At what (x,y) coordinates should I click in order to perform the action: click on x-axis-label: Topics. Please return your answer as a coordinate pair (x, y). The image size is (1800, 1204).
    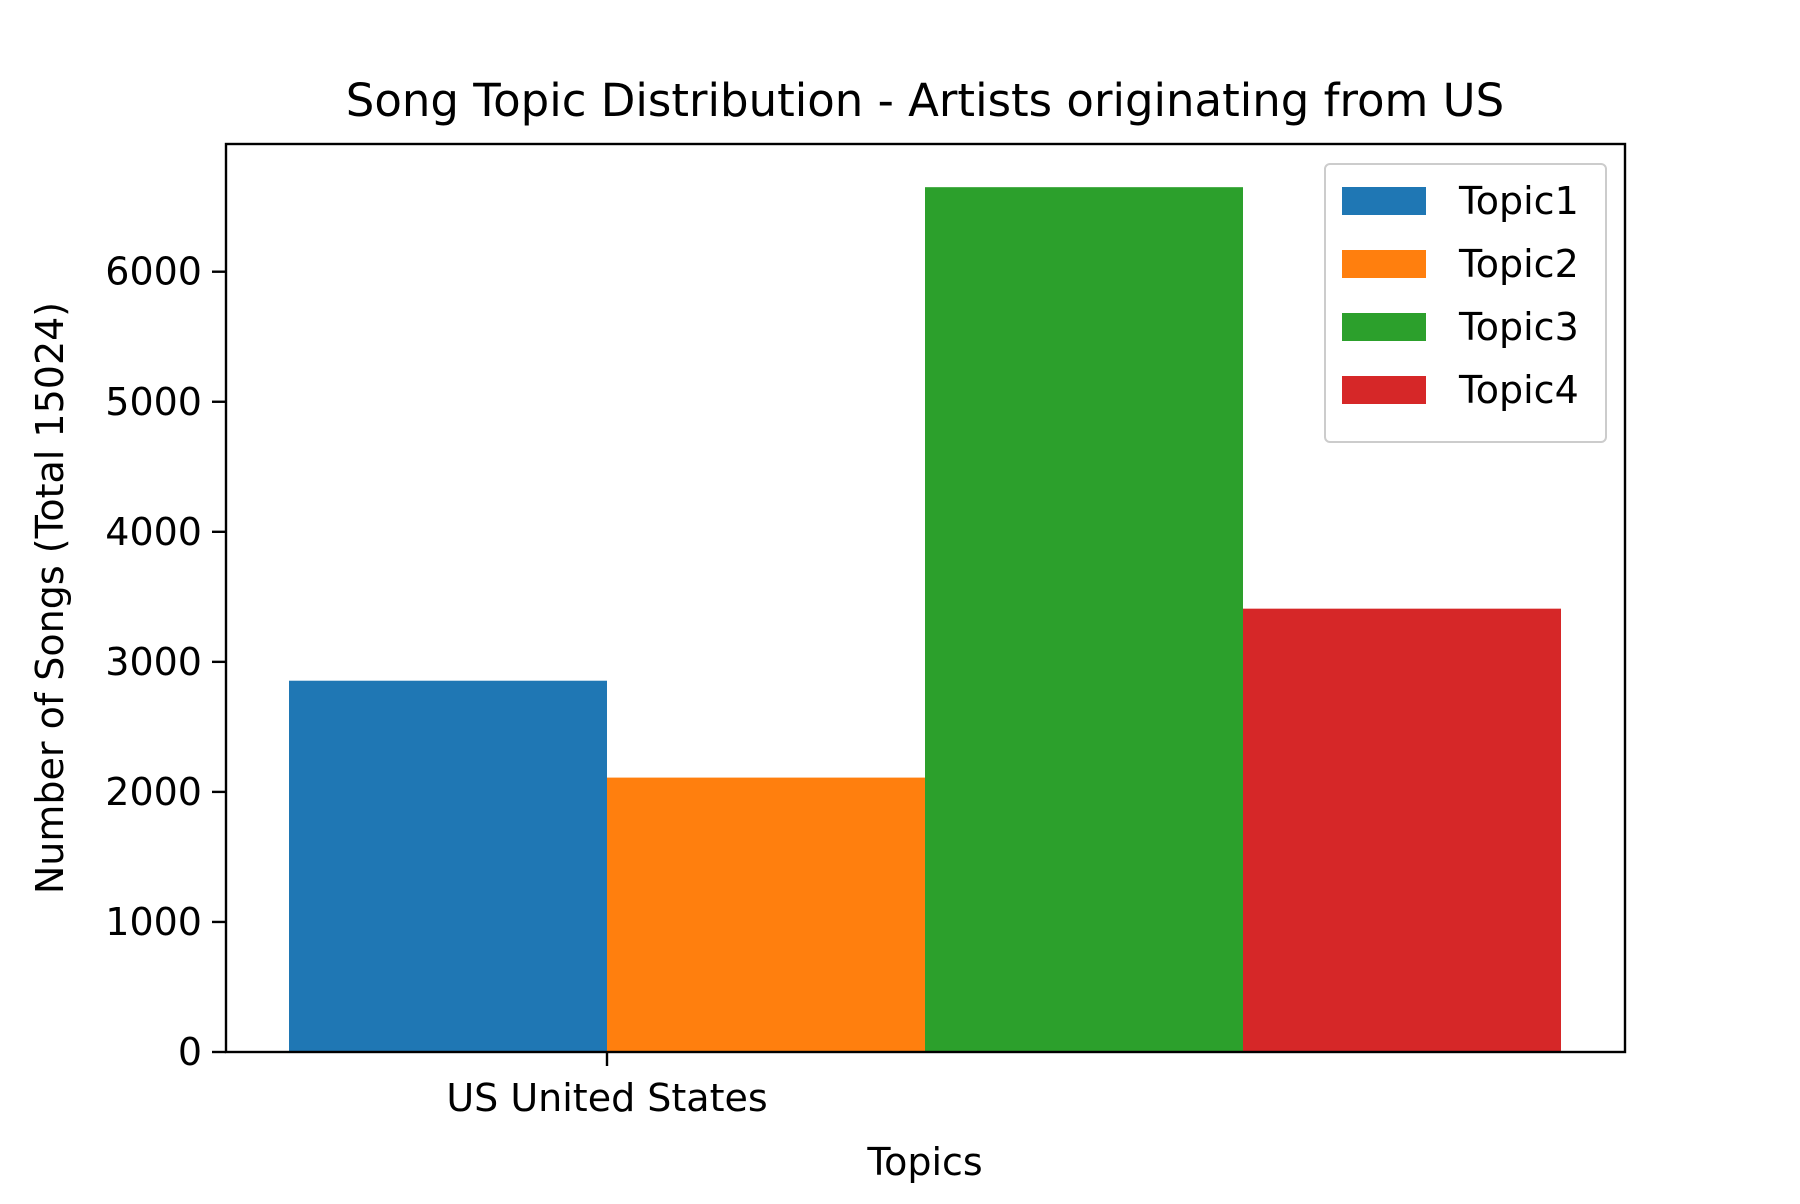
    Looking at the image, I should click on (924, 1162).